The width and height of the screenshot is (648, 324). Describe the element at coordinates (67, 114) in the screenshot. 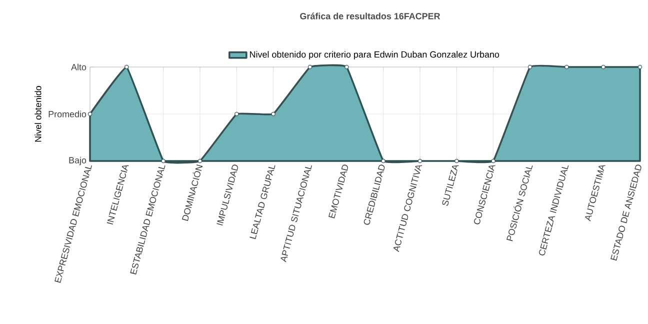

I see `text: Promedio` at that location.